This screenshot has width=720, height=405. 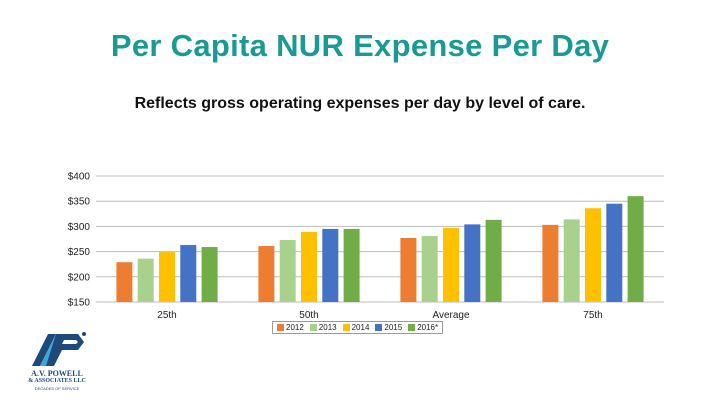 I want to click on x-category-label: 25th, so click(x=166, y=315).